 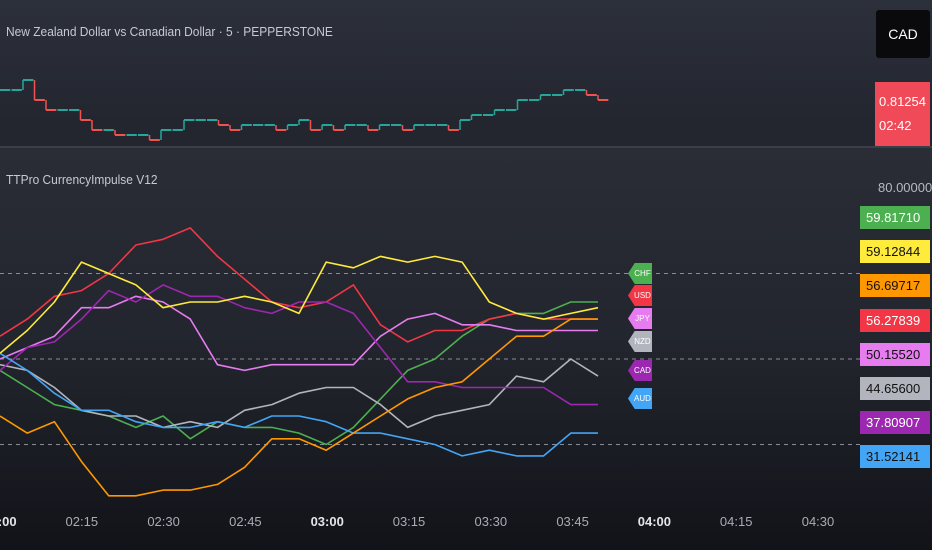 I want to click on currency-flag-jpy: JPY, so click(x=640, y=318).